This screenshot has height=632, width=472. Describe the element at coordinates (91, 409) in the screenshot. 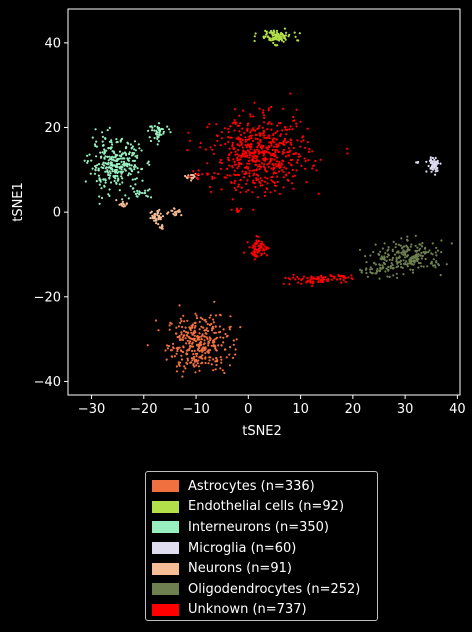

I see `x-tick-label: −30` at that location.